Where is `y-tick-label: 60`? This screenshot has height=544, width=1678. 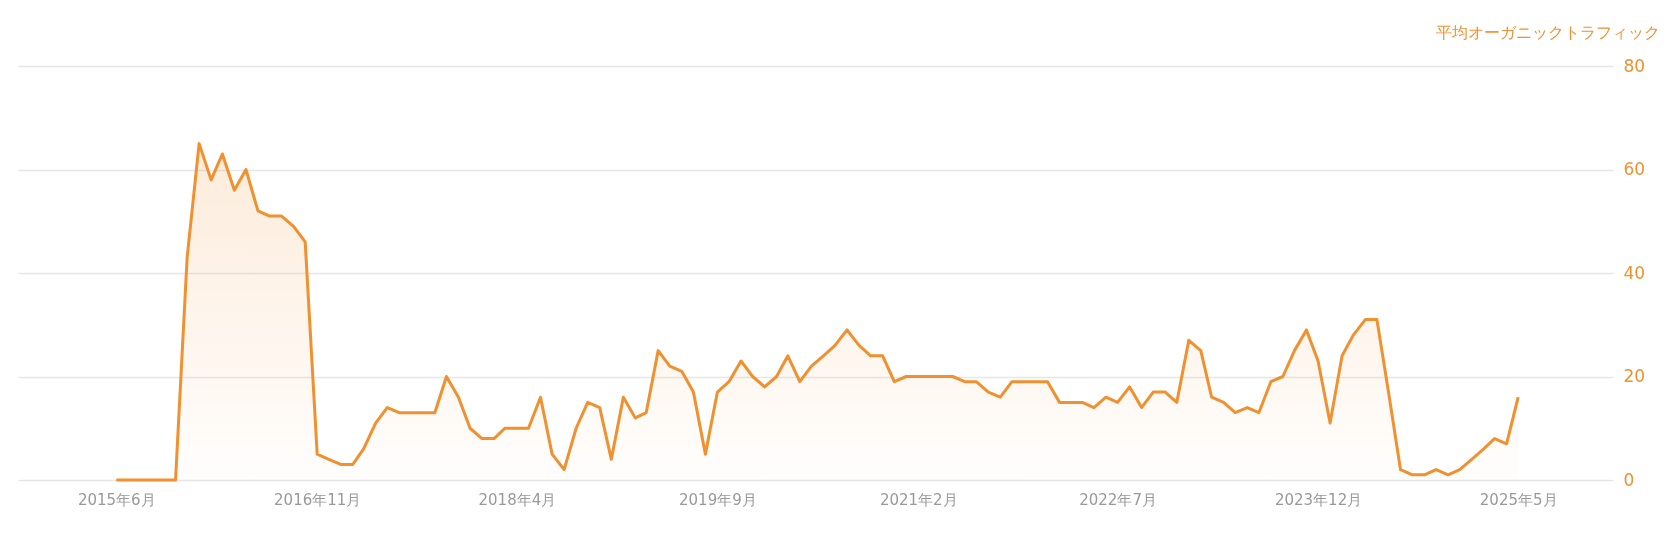 y-tick-label: 60 is located at coordinates (1634, 169).